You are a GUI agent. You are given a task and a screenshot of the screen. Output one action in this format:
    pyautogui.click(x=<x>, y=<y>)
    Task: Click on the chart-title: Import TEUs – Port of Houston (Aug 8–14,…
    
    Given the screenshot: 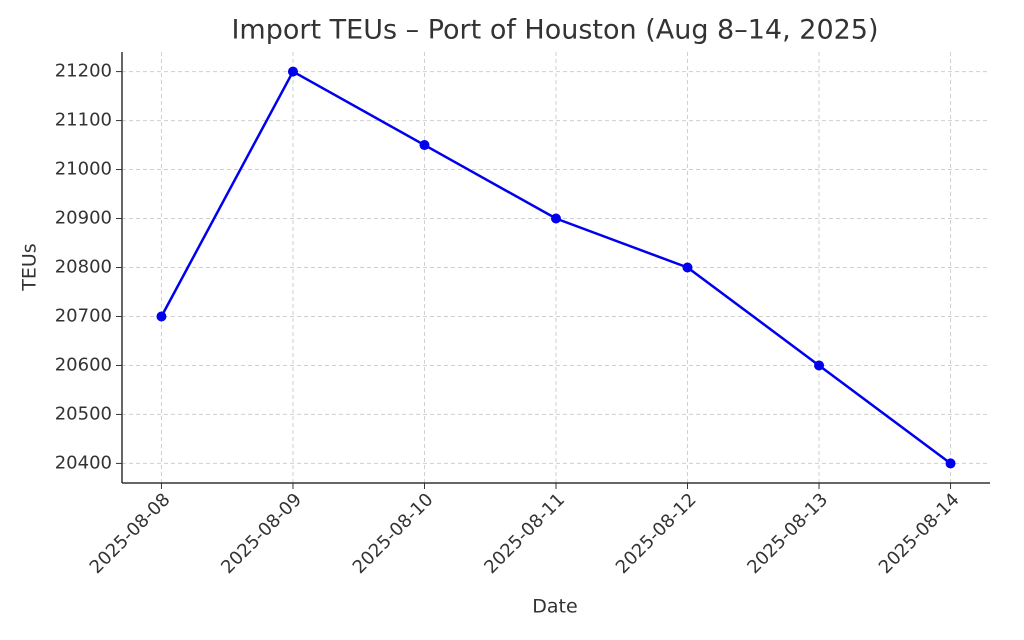 What is the action you would take?
    pyautogui.click(x=554, y=30)
    